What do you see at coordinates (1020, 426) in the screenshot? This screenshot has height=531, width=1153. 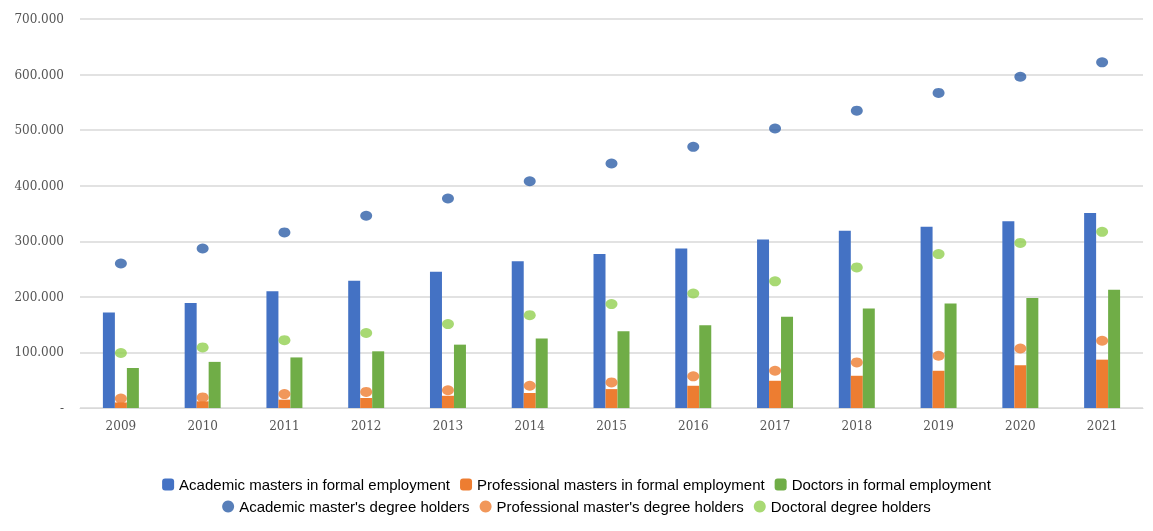 I see `x-tick-label: 2020` at bounding box center [1020, 426].